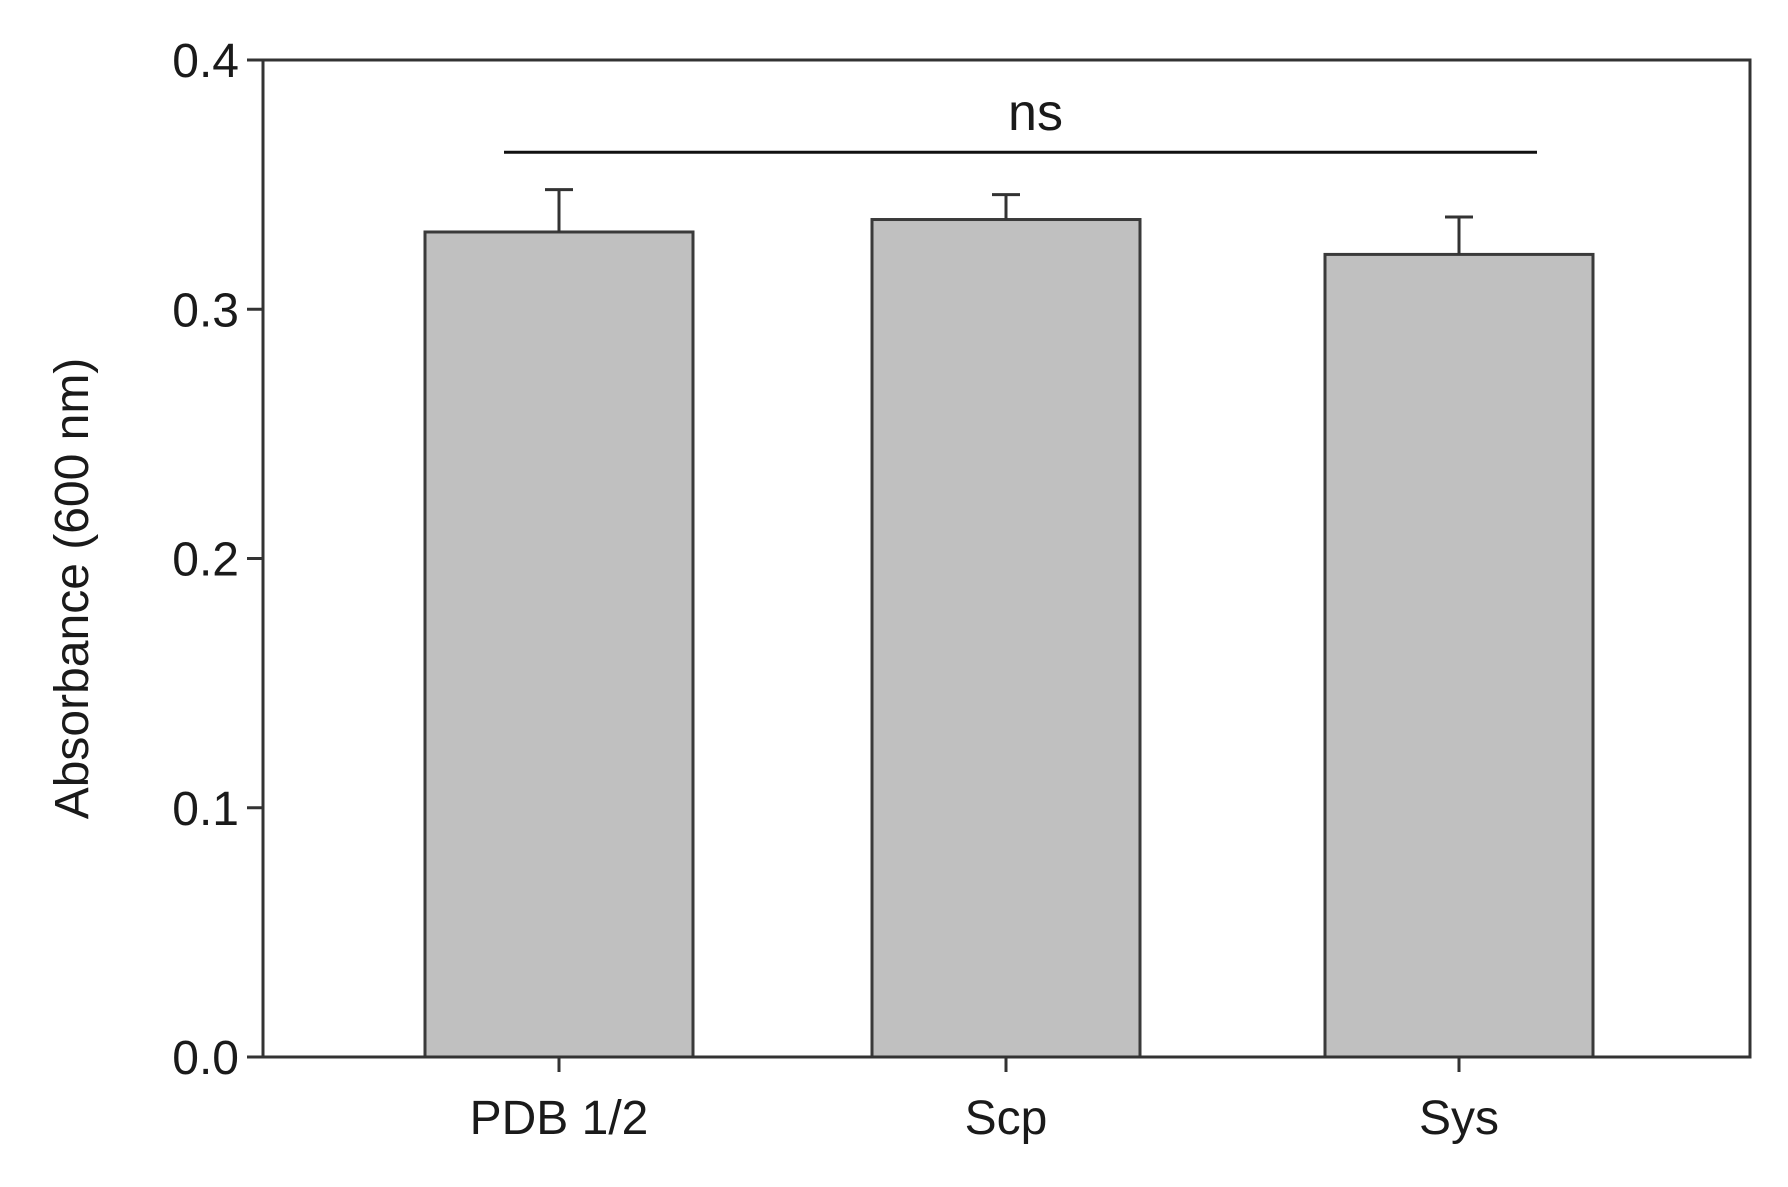  I want to click on y-tick-label: 0.3, so click(205, 310).